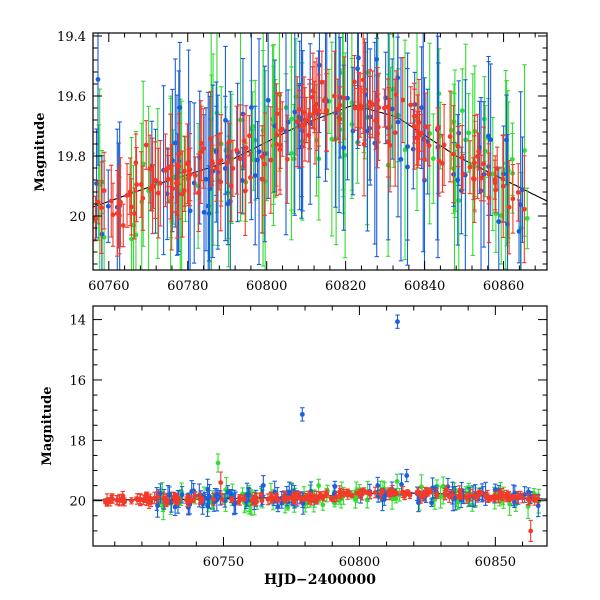 This screenshot has width=600, height=600. I want to click on top-x-tick-label: 60820, so click(345, 286).